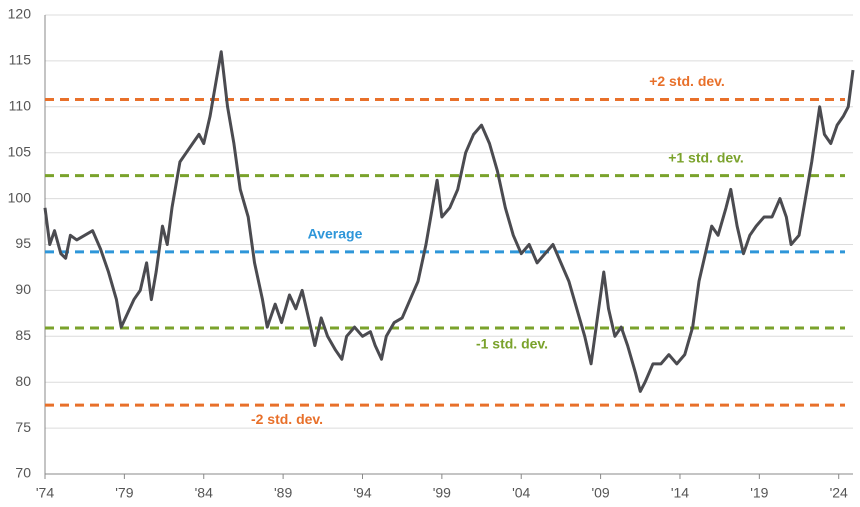  I want to click on x-tick-label: '24, so click(839, 493).